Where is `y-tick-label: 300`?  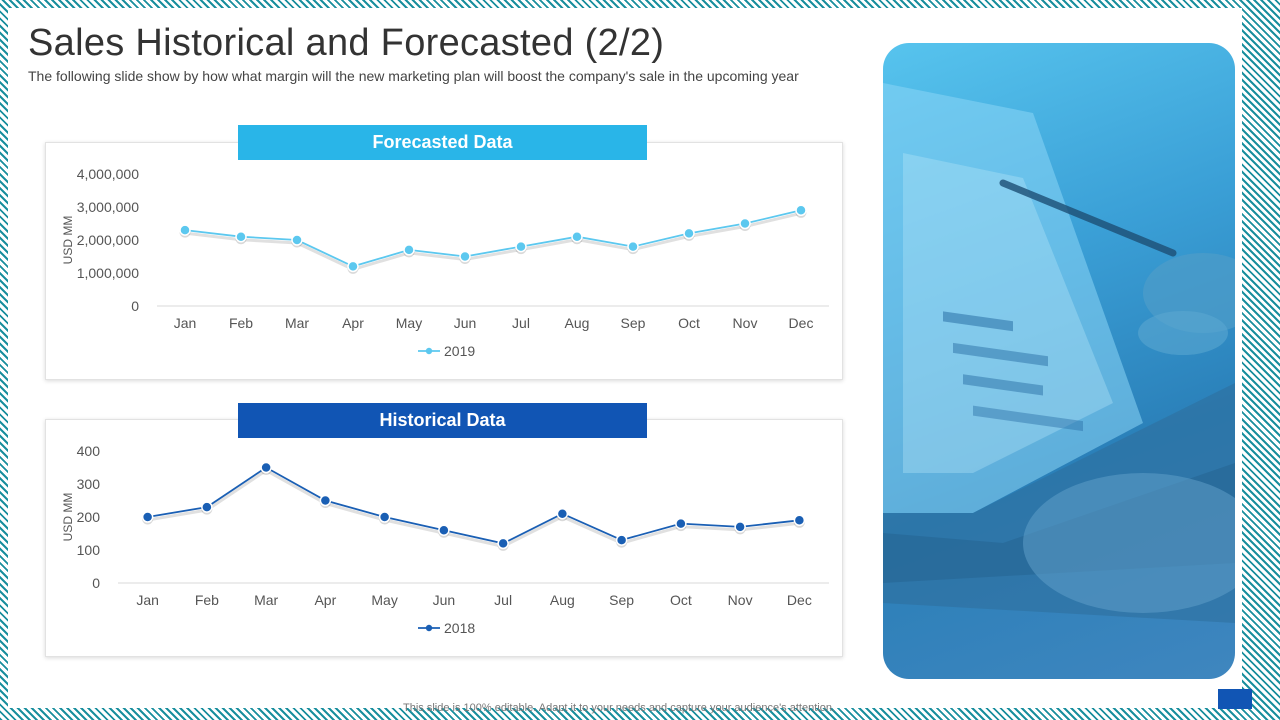 y-tick-label: 300 is located at coordinates (89, 484).